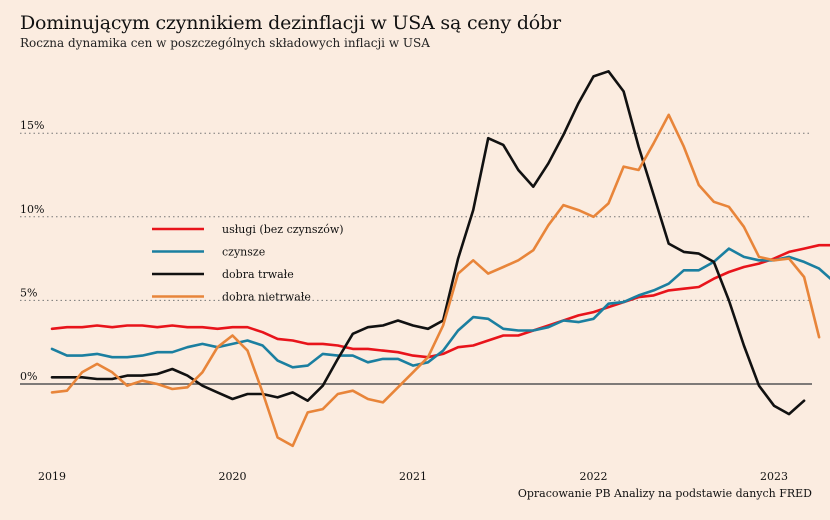 The height and width of the screenshot is (520, 830). Describe the element at coordinates (52, 476) in the screenshot. I see `x-tick-label: 2019` at that location.